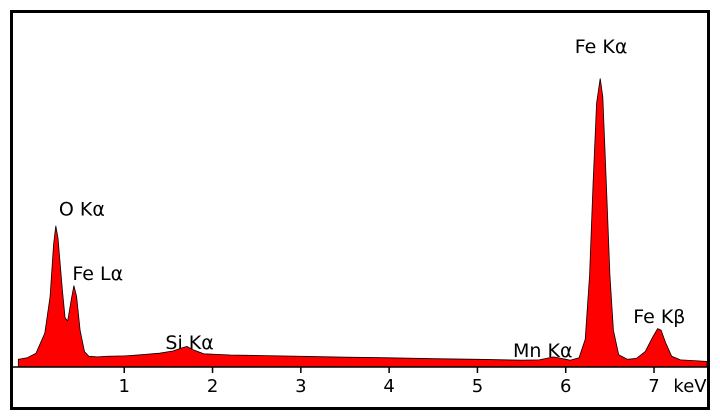 This screenshot has height=420, width=720. I want to click on x-tick-label: 5, so click(477, 386).